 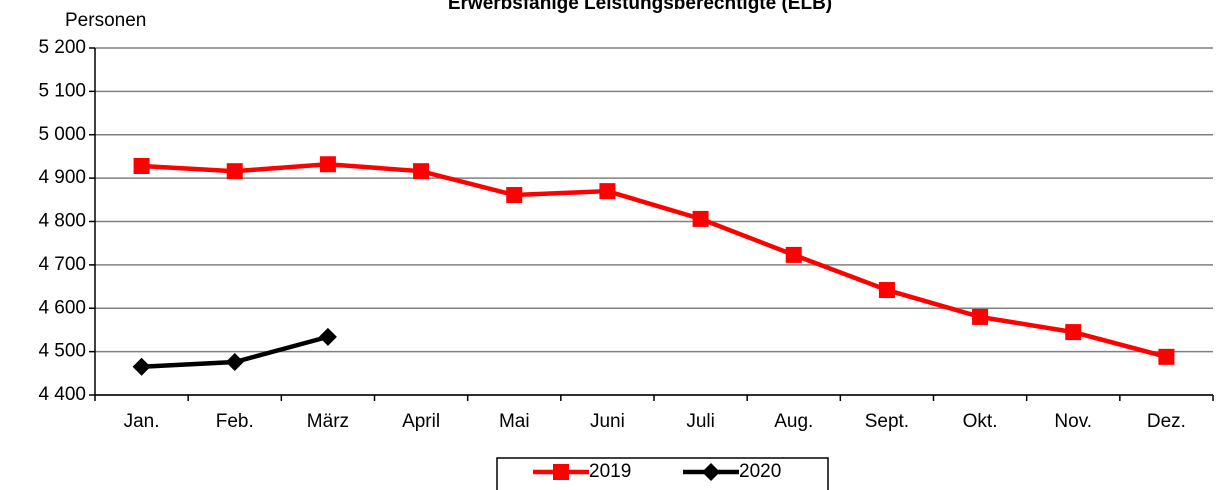 I want to click on x-tick-label: April, so click(x=421, y=421).